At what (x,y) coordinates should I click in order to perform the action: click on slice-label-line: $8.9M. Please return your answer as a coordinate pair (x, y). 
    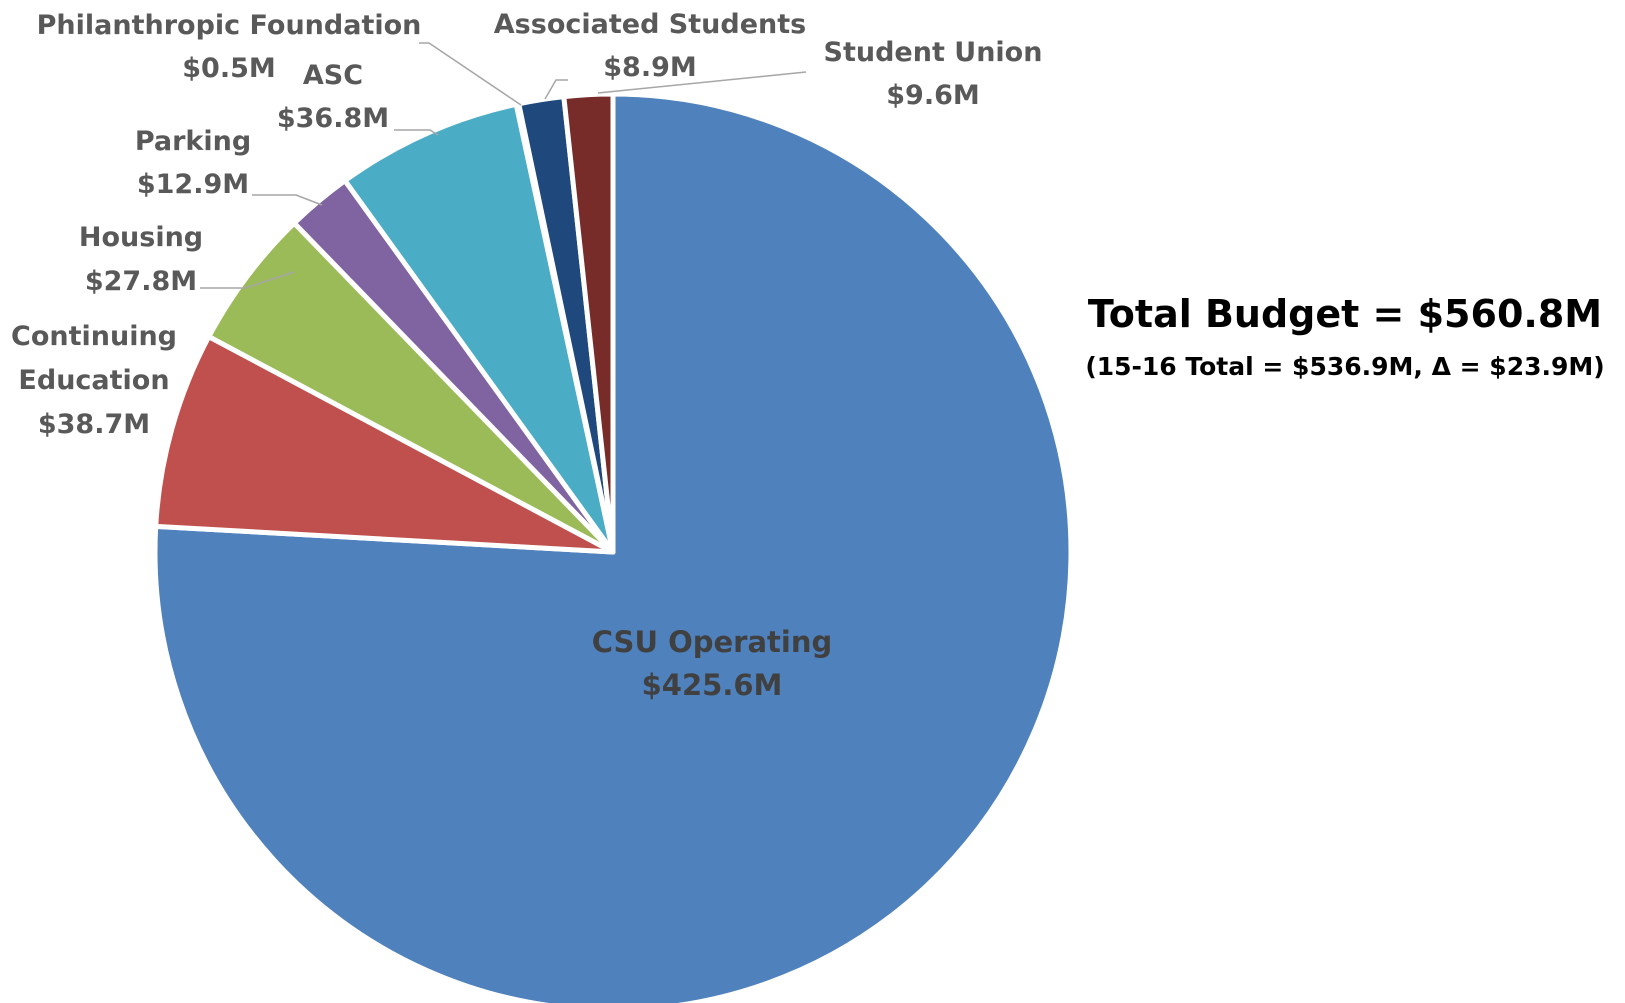
    Looking at the image, I should click on (650, 67).